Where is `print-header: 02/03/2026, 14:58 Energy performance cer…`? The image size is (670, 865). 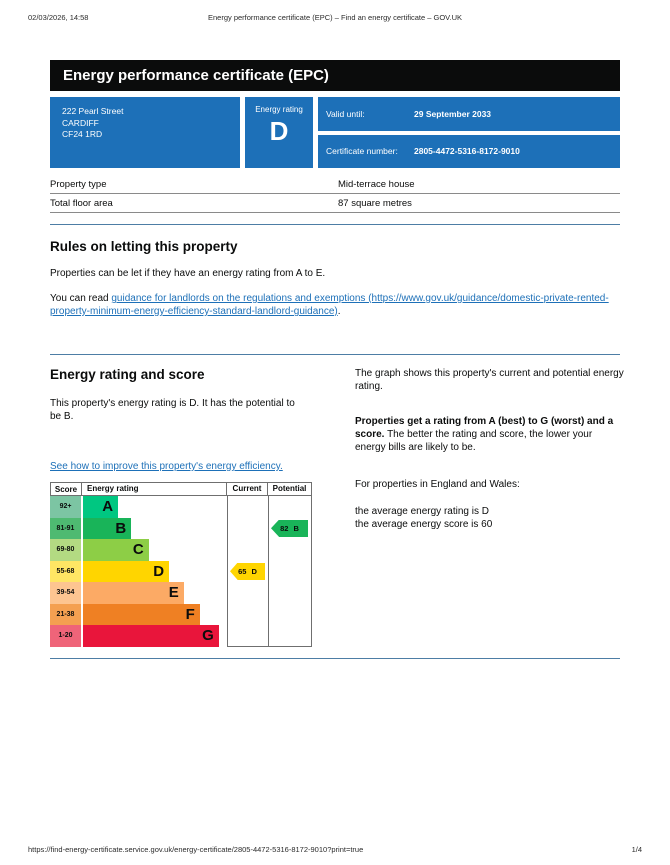 print-header: 02/03/2026, 14:58 Energy performance cer… is located at coordinates (335, 11).